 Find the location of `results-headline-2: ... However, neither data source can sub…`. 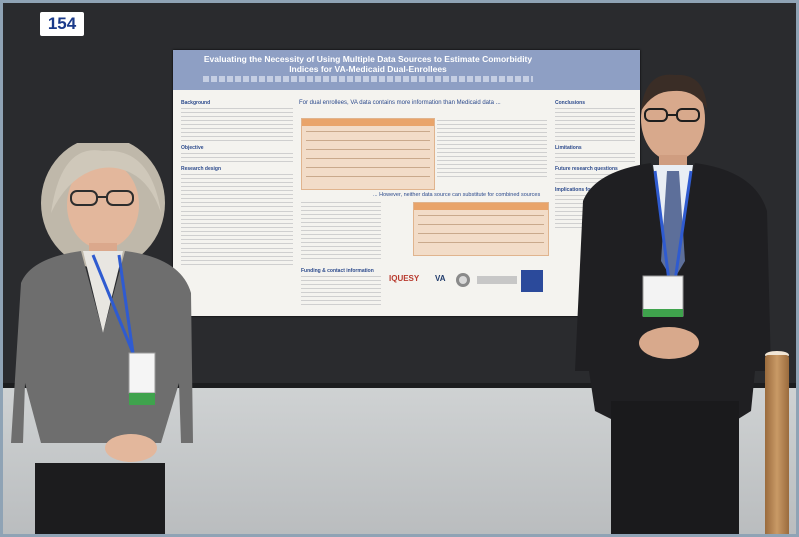

results-headline-2: ... However, neither data source can sub… is located at coordinates (457, 195).